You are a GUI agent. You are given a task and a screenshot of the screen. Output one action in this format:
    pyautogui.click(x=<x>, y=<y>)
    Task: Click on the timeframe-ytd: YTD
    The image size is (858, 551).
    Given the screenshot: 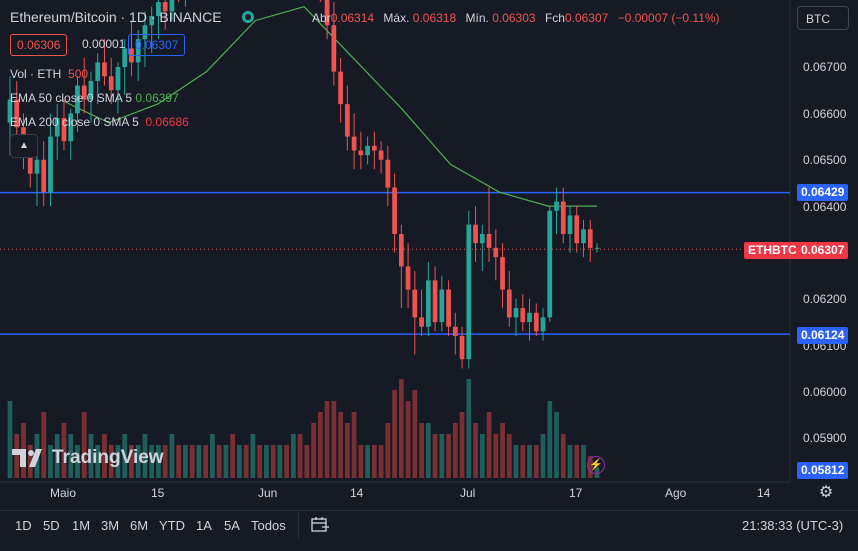 What is the action you would take?
    pyautogui.click(x=172, y=525)
    